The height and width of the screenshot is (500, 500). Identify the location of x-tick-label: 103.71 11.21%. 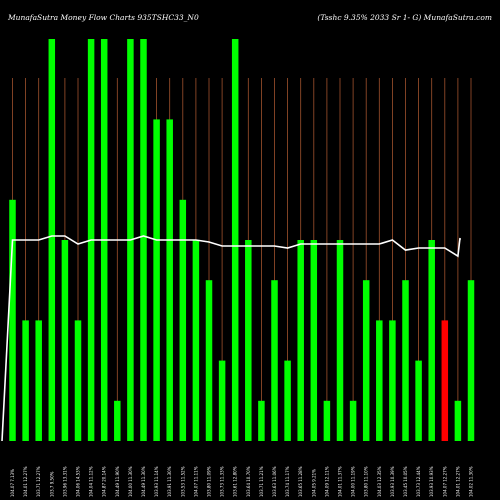
(261, 481).